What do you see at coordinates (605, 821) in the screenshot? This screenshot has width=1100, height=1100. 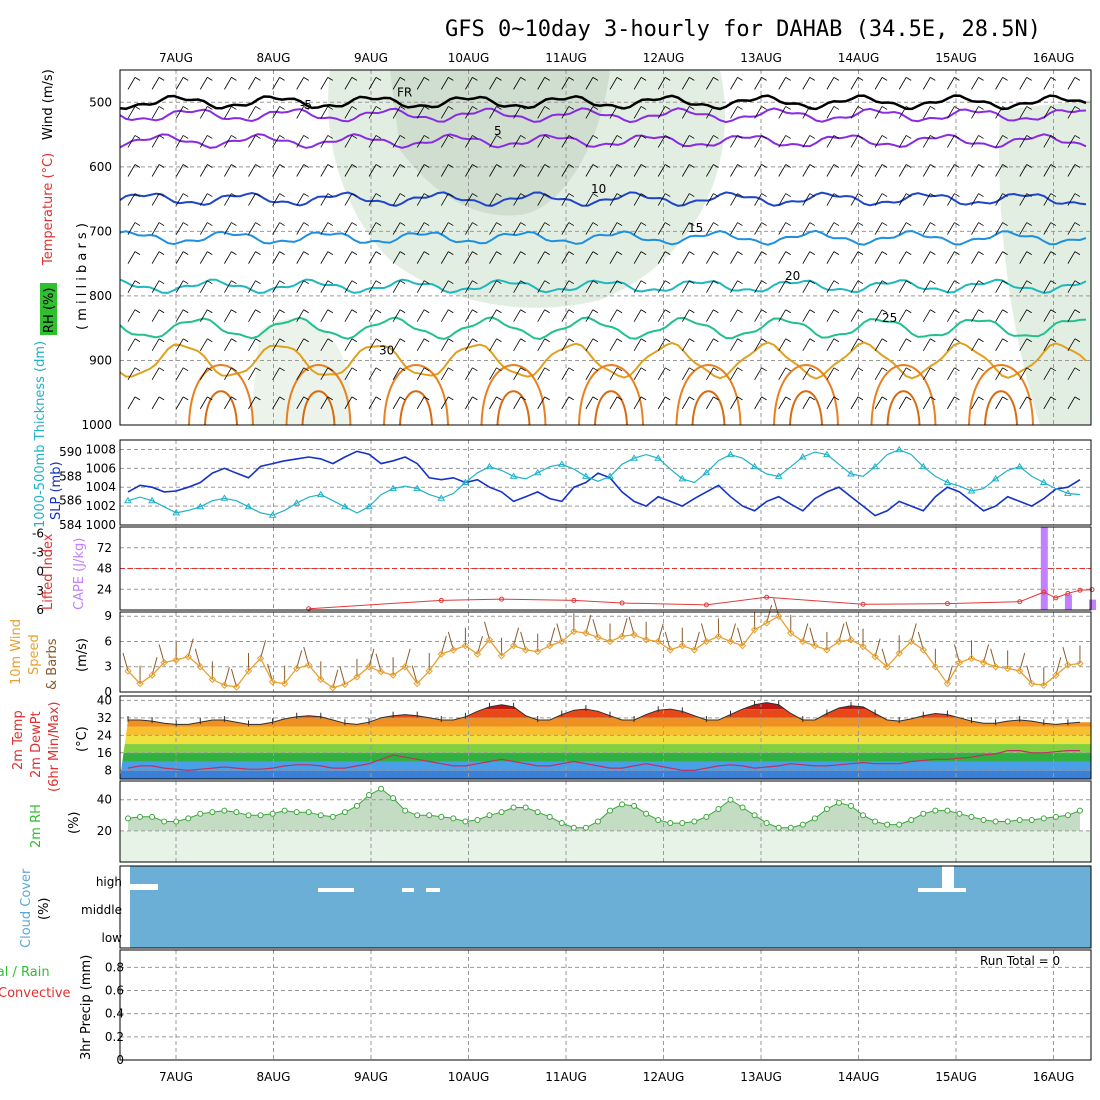 I see `rh-frame` at bounding box center [605, 821].